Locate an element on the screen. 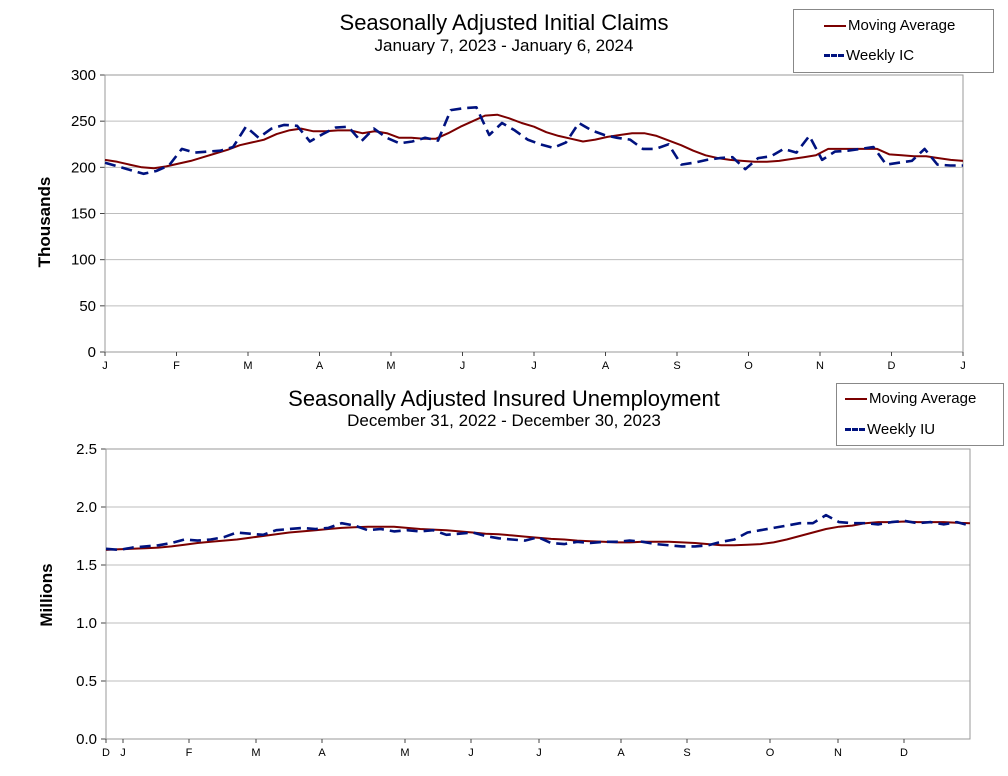 This screenshot has height=776, width=1008. chart-subtitle: January 7, 2023 - January 6, 2024 is located at coordinates (504, 45).